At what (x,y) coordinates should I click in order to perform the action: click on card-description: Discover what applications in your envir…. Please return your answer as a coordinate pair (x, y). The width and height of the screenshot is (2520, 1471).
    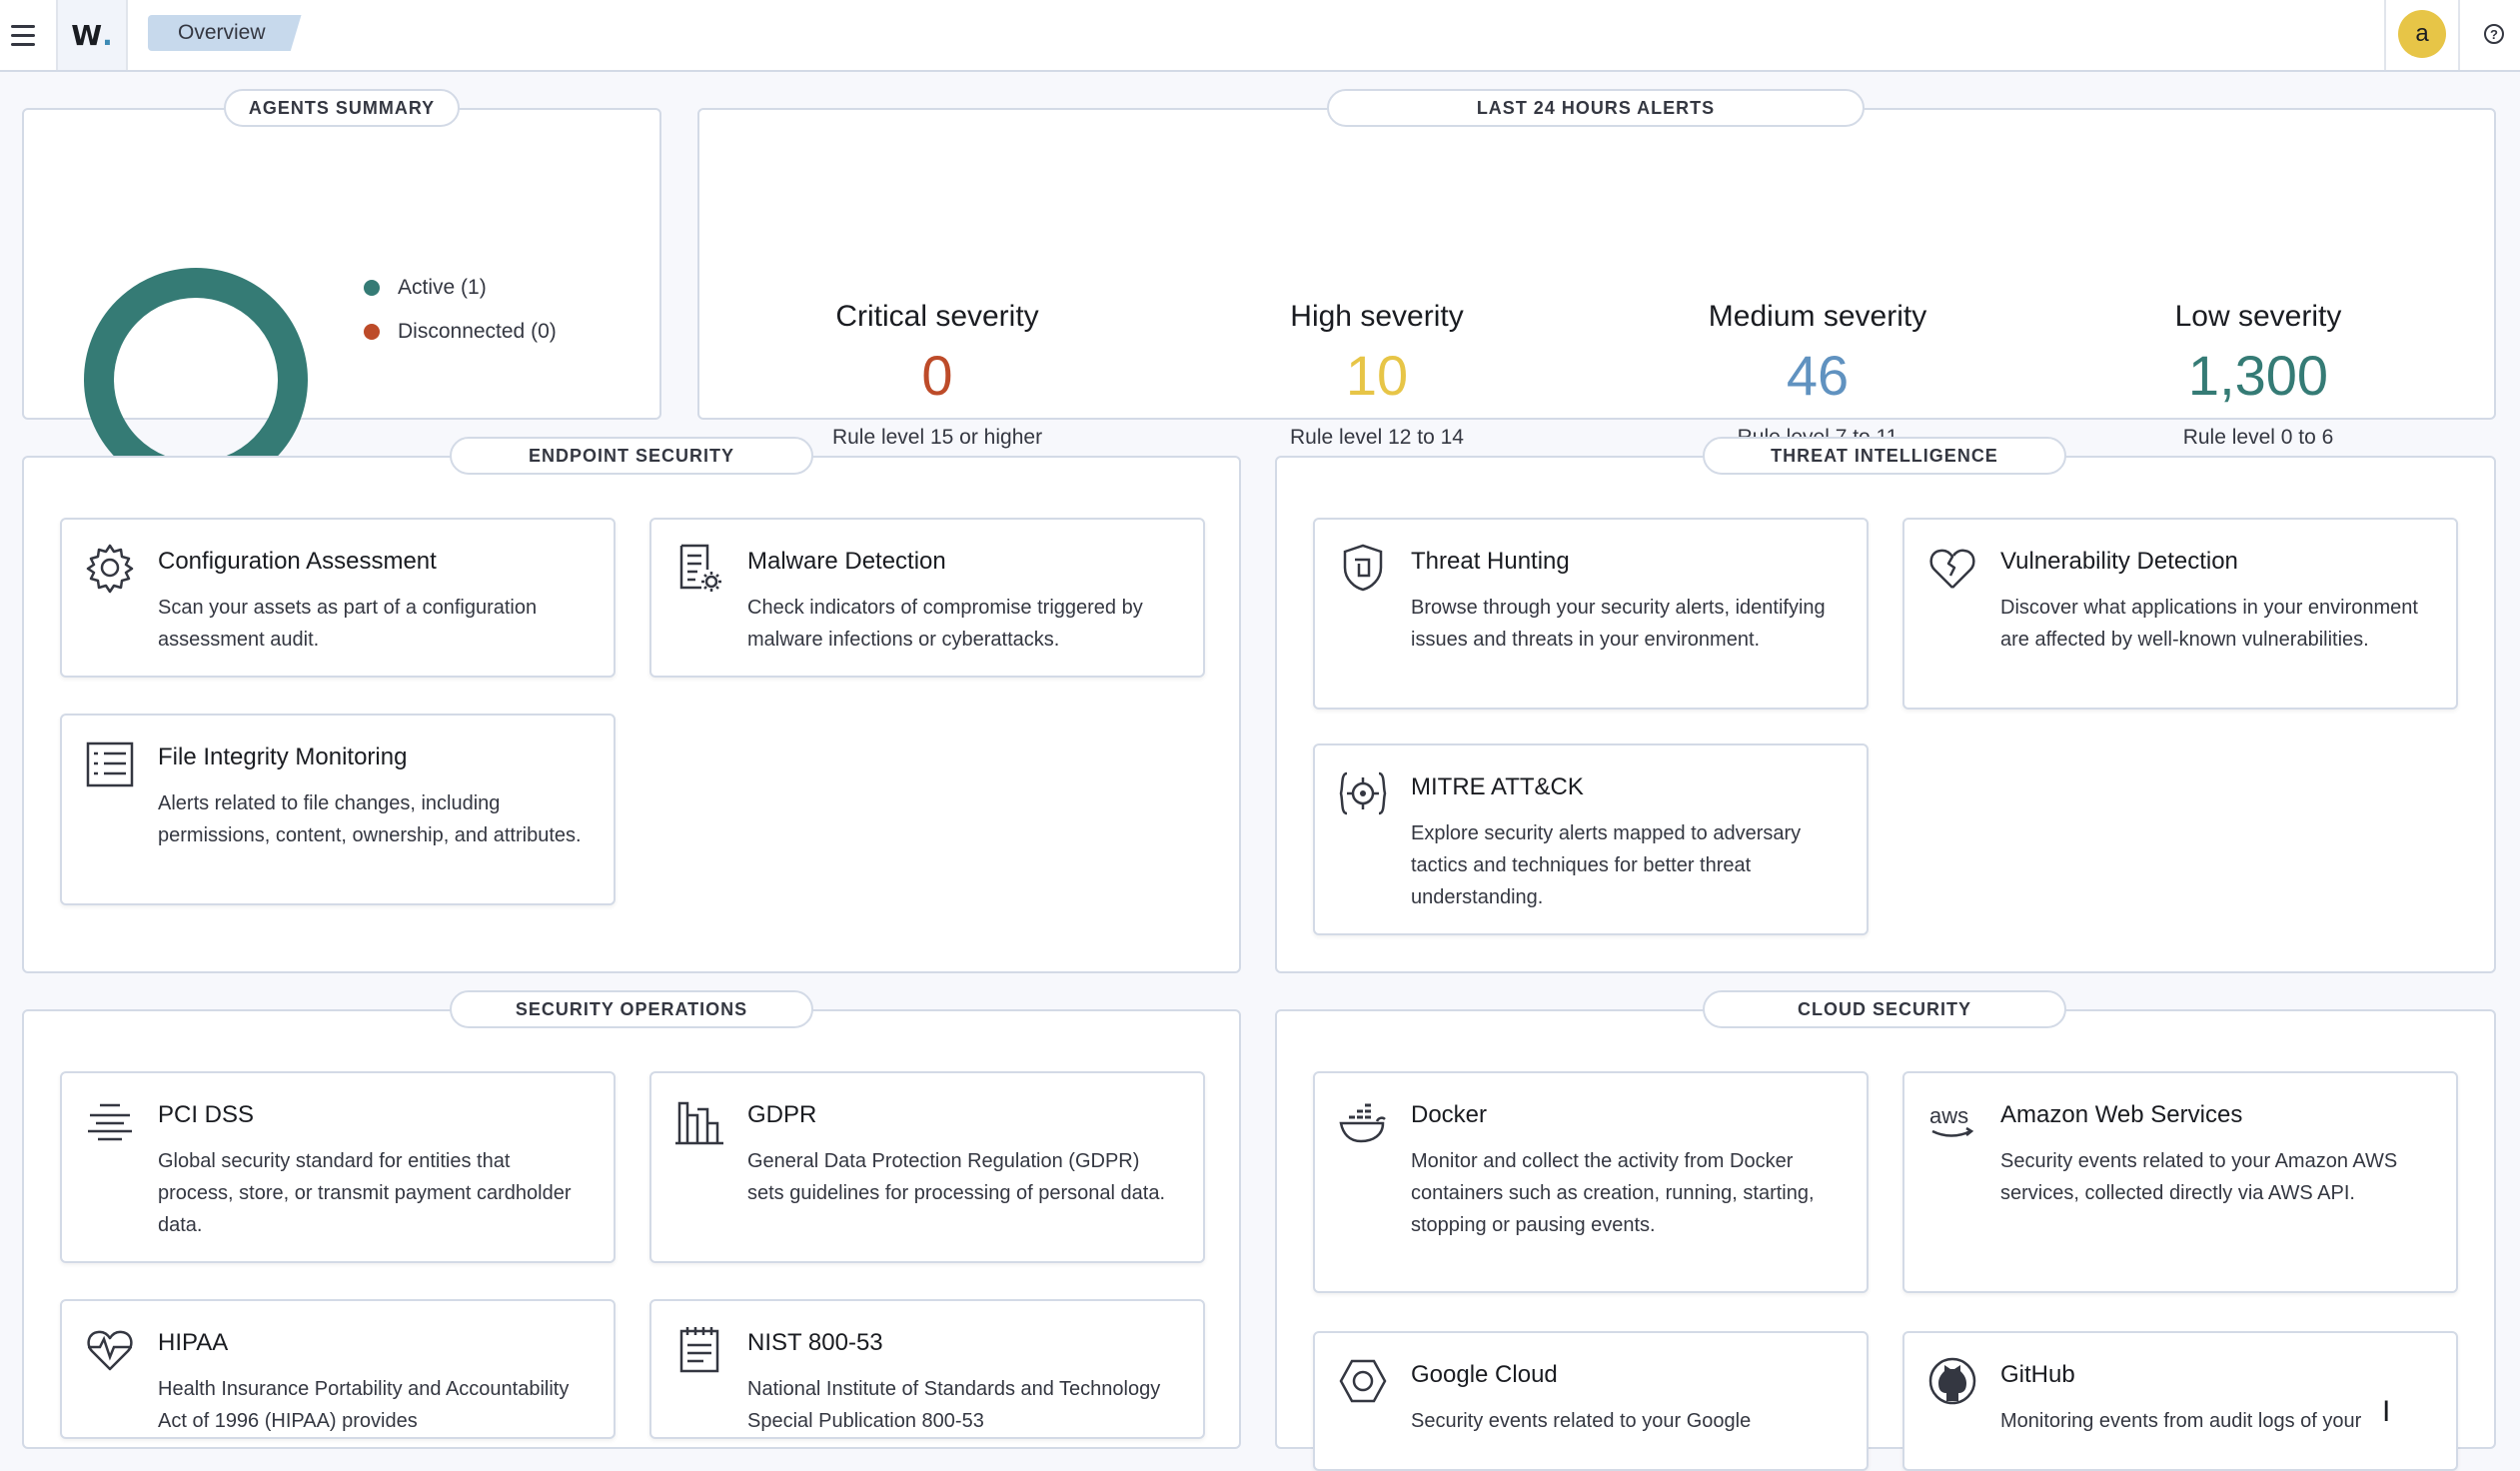
    Looking at the image, I should click on (2209, 624).